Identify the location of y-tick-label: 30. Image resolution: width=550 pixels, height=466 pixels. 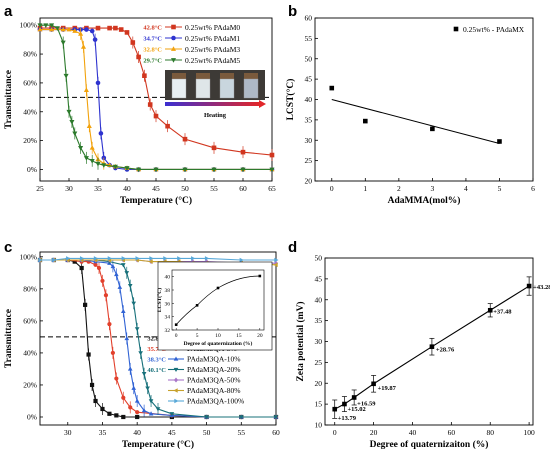
(319, 341).